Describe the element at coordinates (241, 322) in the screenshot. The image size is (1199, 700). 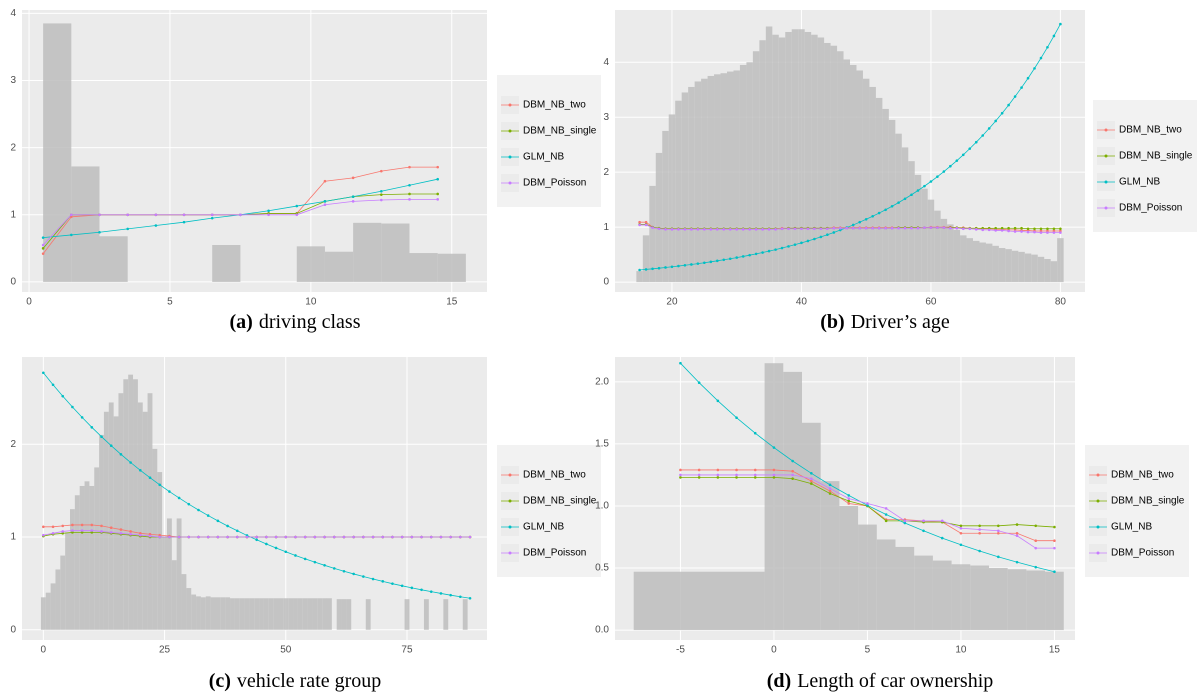
I see `caption-label: (a)` at that location.